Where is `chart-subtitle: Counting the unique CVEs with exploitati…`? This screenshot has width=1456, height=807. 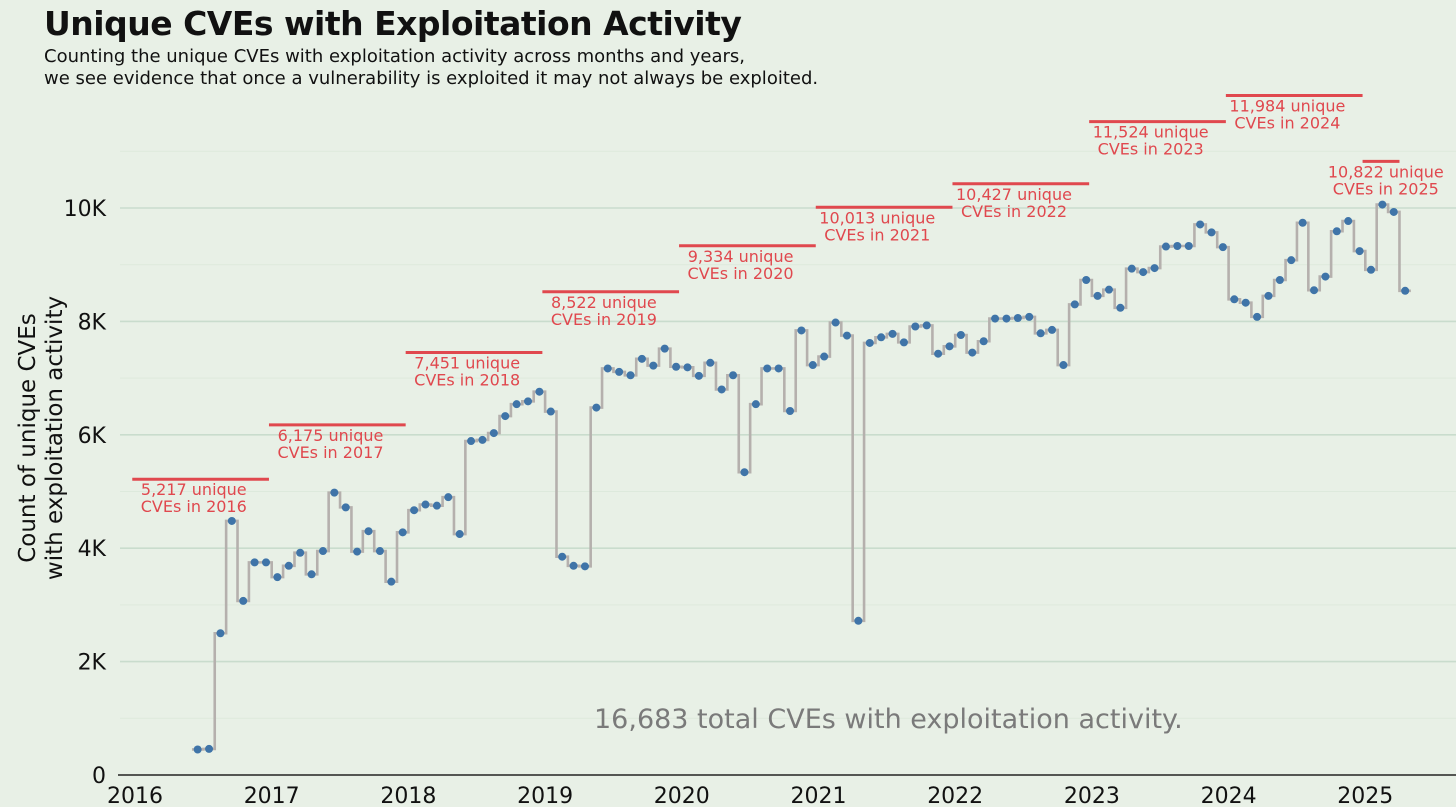
chart-subtitle: Counting the unique CVEs with exploitati… is located at coordinates (431, 68).